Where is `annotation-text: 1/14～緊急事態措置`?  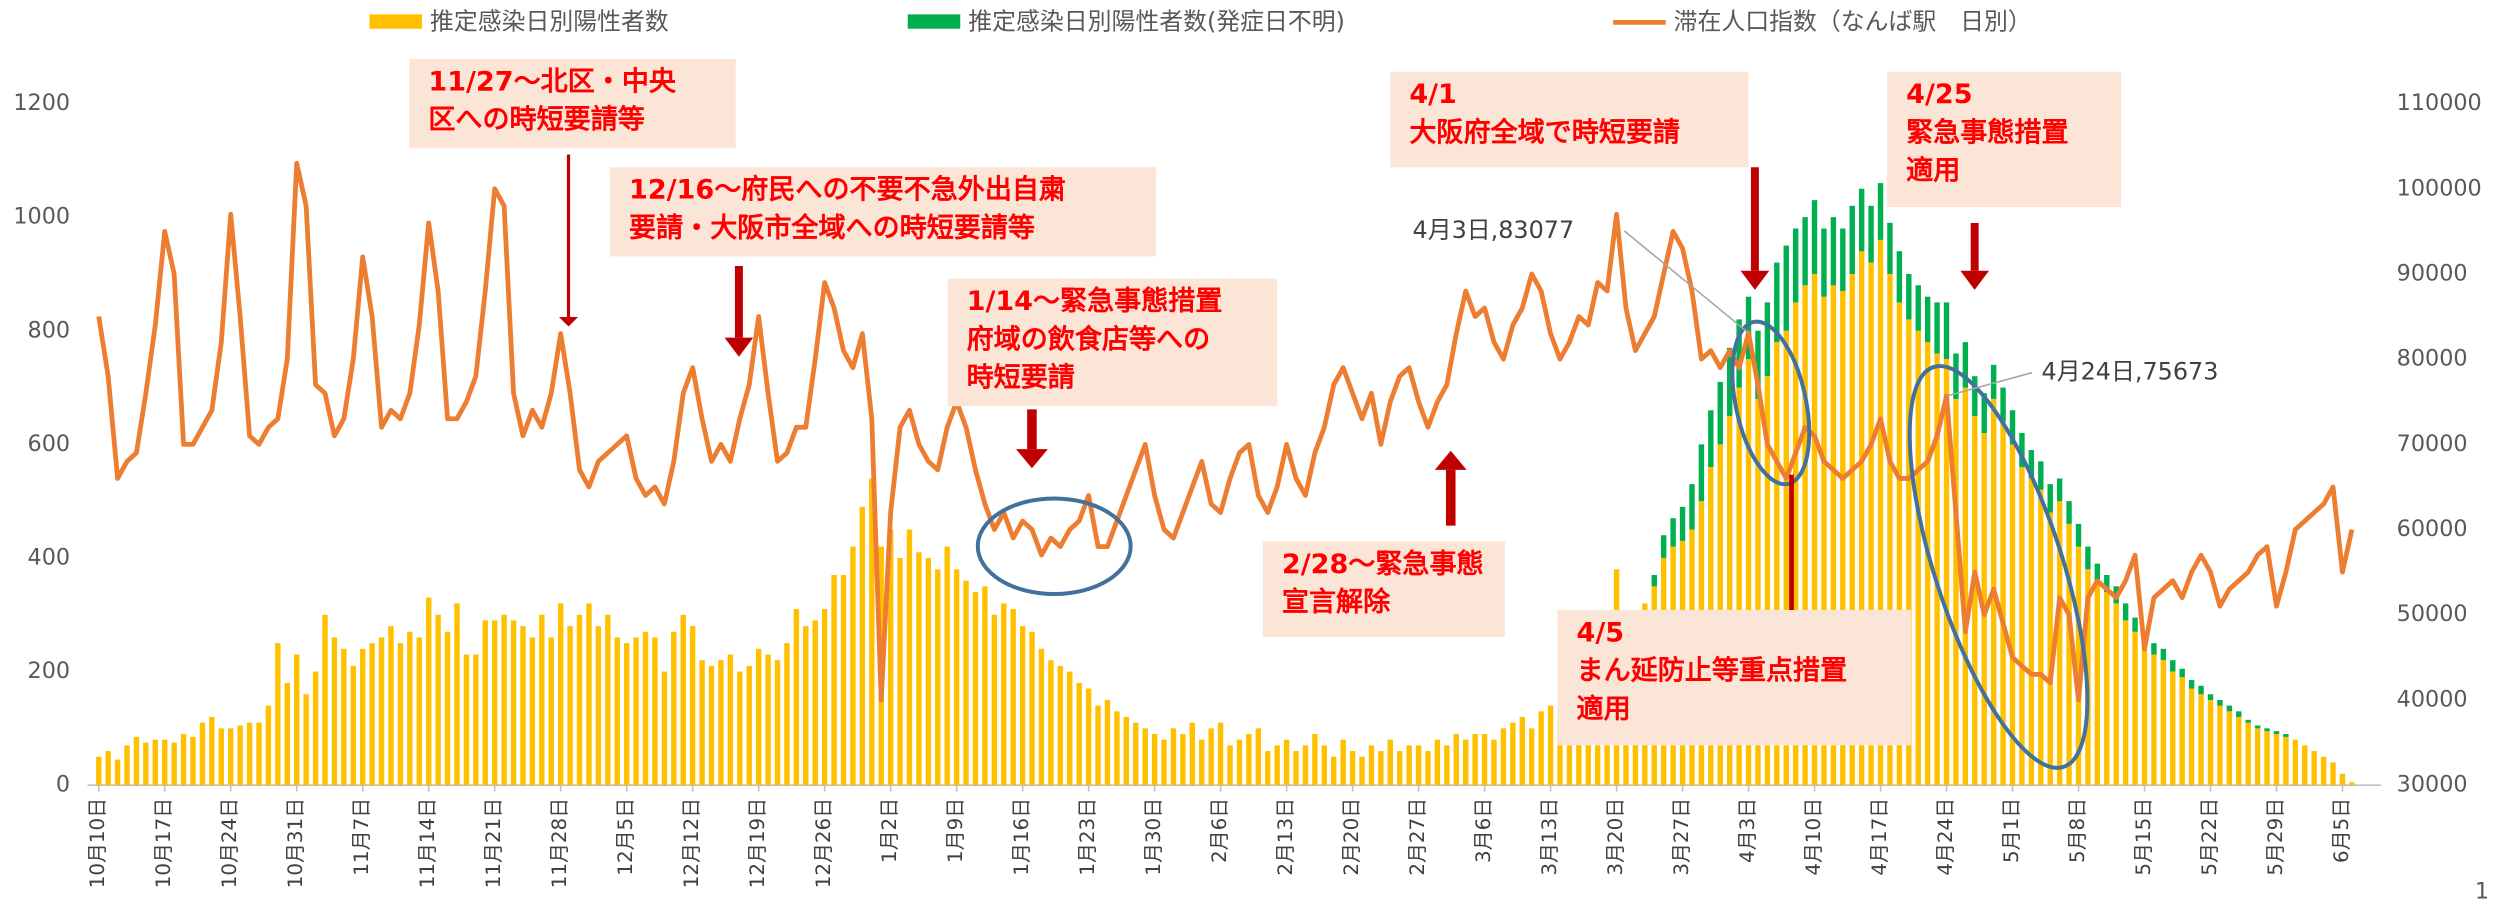 annotation-text: 1/14～緊急事態措置 is located at coordinates (1095, 301).